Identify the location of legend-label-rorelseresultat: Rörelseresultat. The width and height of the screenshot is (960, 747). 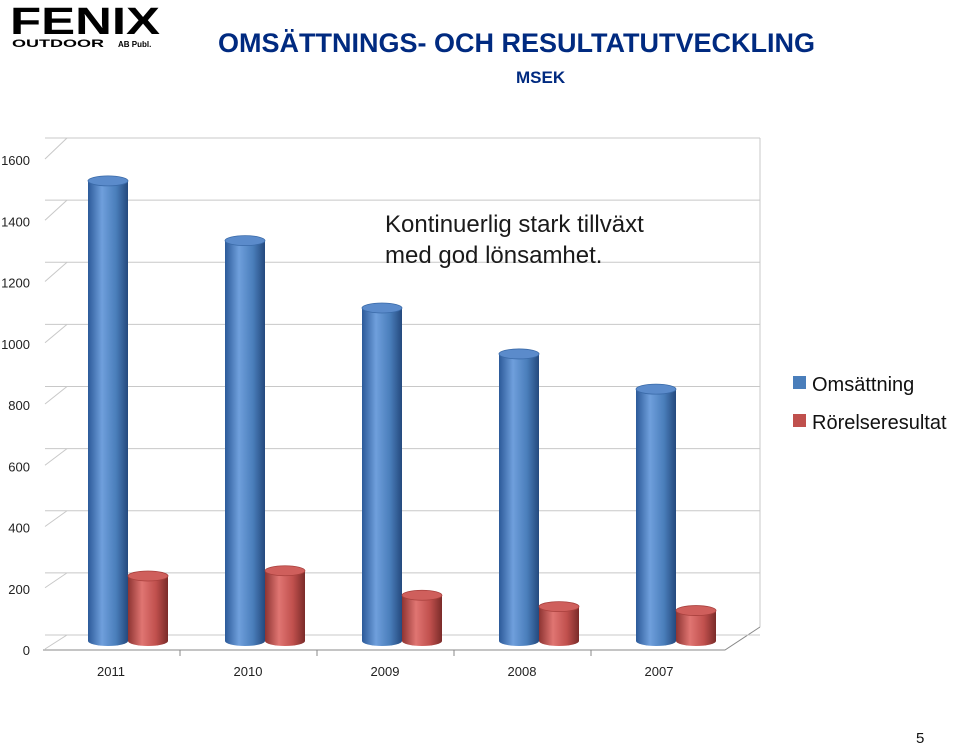
(879, 423).